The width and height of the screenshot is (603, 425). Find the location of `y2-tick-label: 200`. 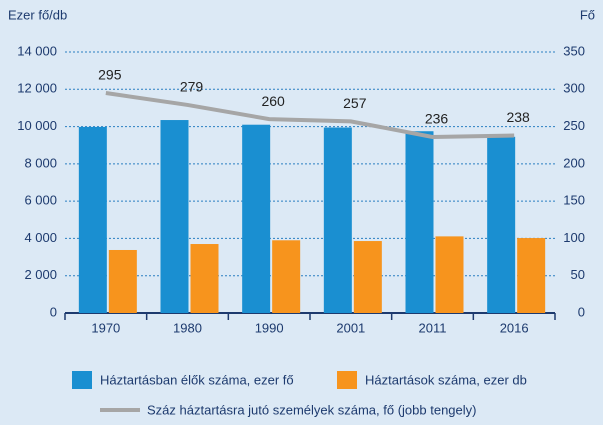

y2-tick-label: 200 is located at coordinates (574, 162).